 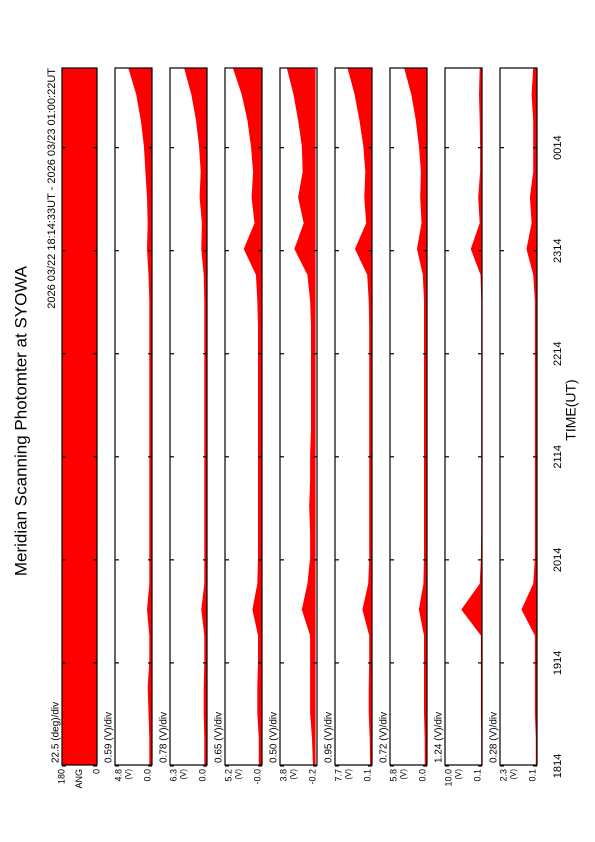 What do you see at coordinates (164, 737) in the screenshot?
I see `scale-label: 0.78 (V)/div` at bounding box center [164, 737].